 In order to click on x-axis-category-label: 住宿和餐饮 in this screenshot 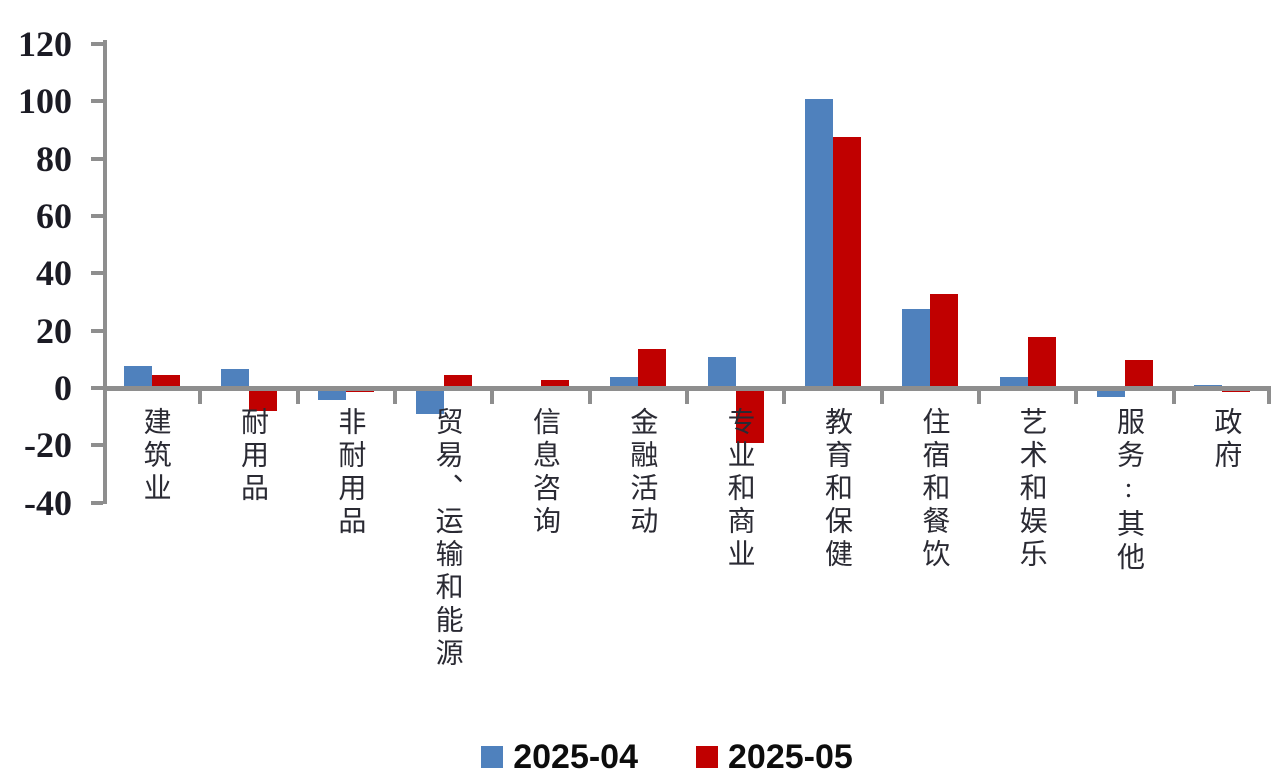, I will do `click(934, 489)`.